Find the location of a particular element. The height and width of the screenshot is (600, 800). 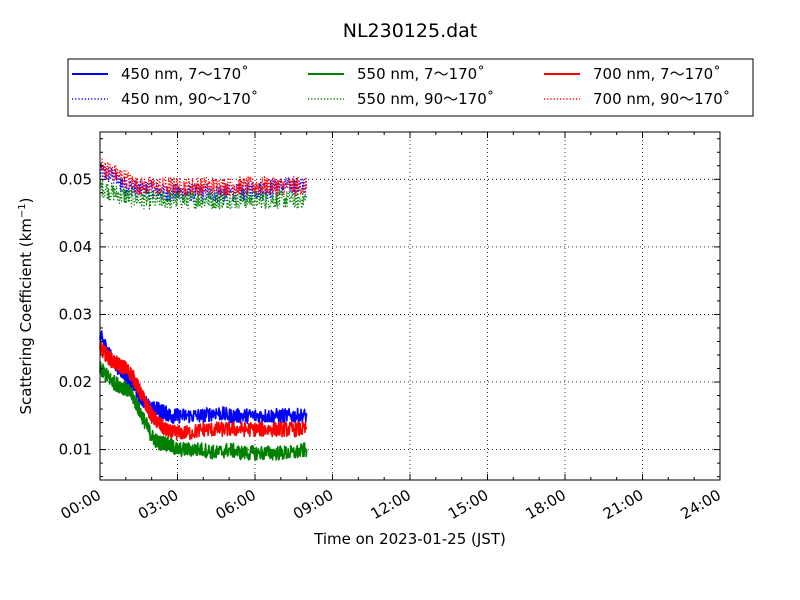

y-tick-label: 0.01 is located at coordinates (75, 450).